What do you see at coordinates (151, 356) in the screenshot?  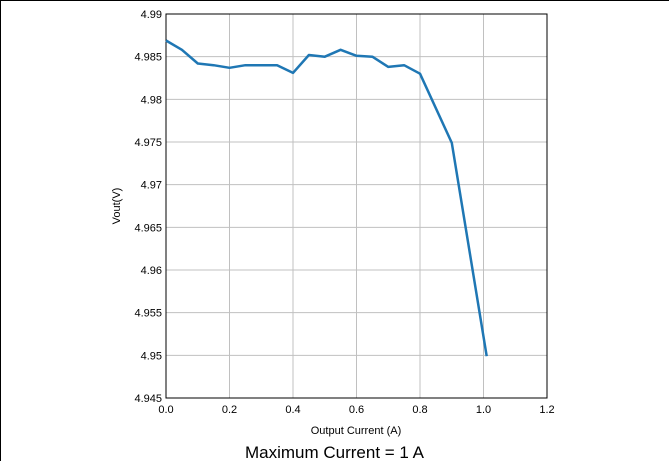 I see `y-tick-label: 4.95` at bounding box center [151, 356].